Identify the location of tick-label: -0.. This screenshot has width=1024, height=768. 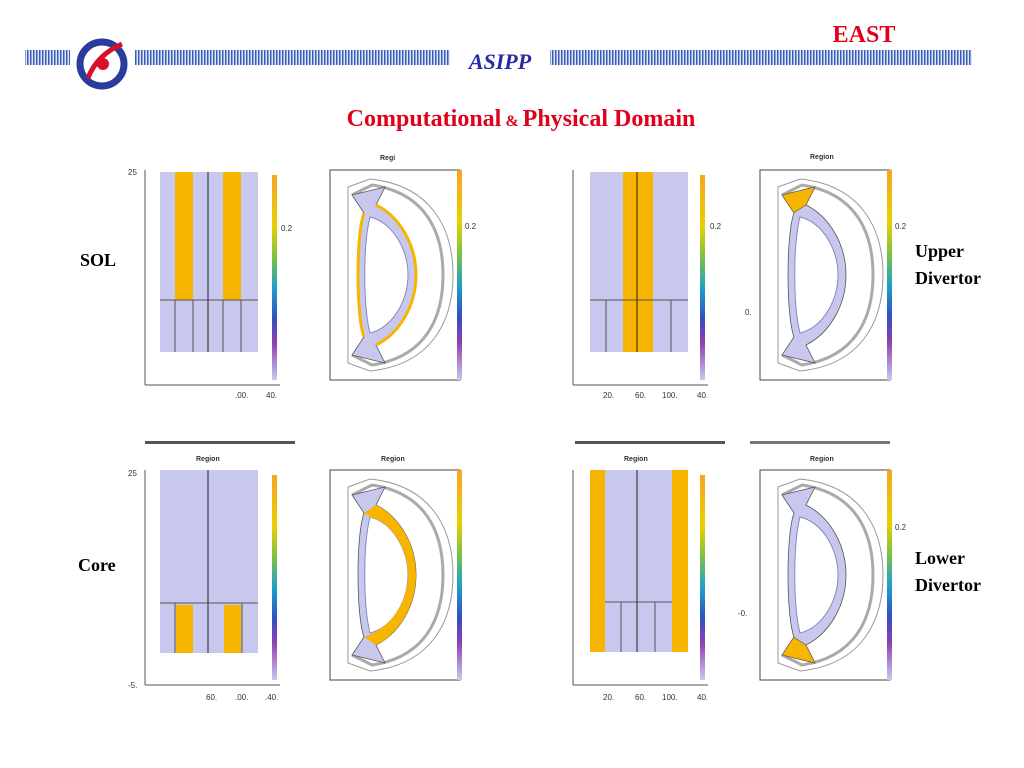
(742, 613).